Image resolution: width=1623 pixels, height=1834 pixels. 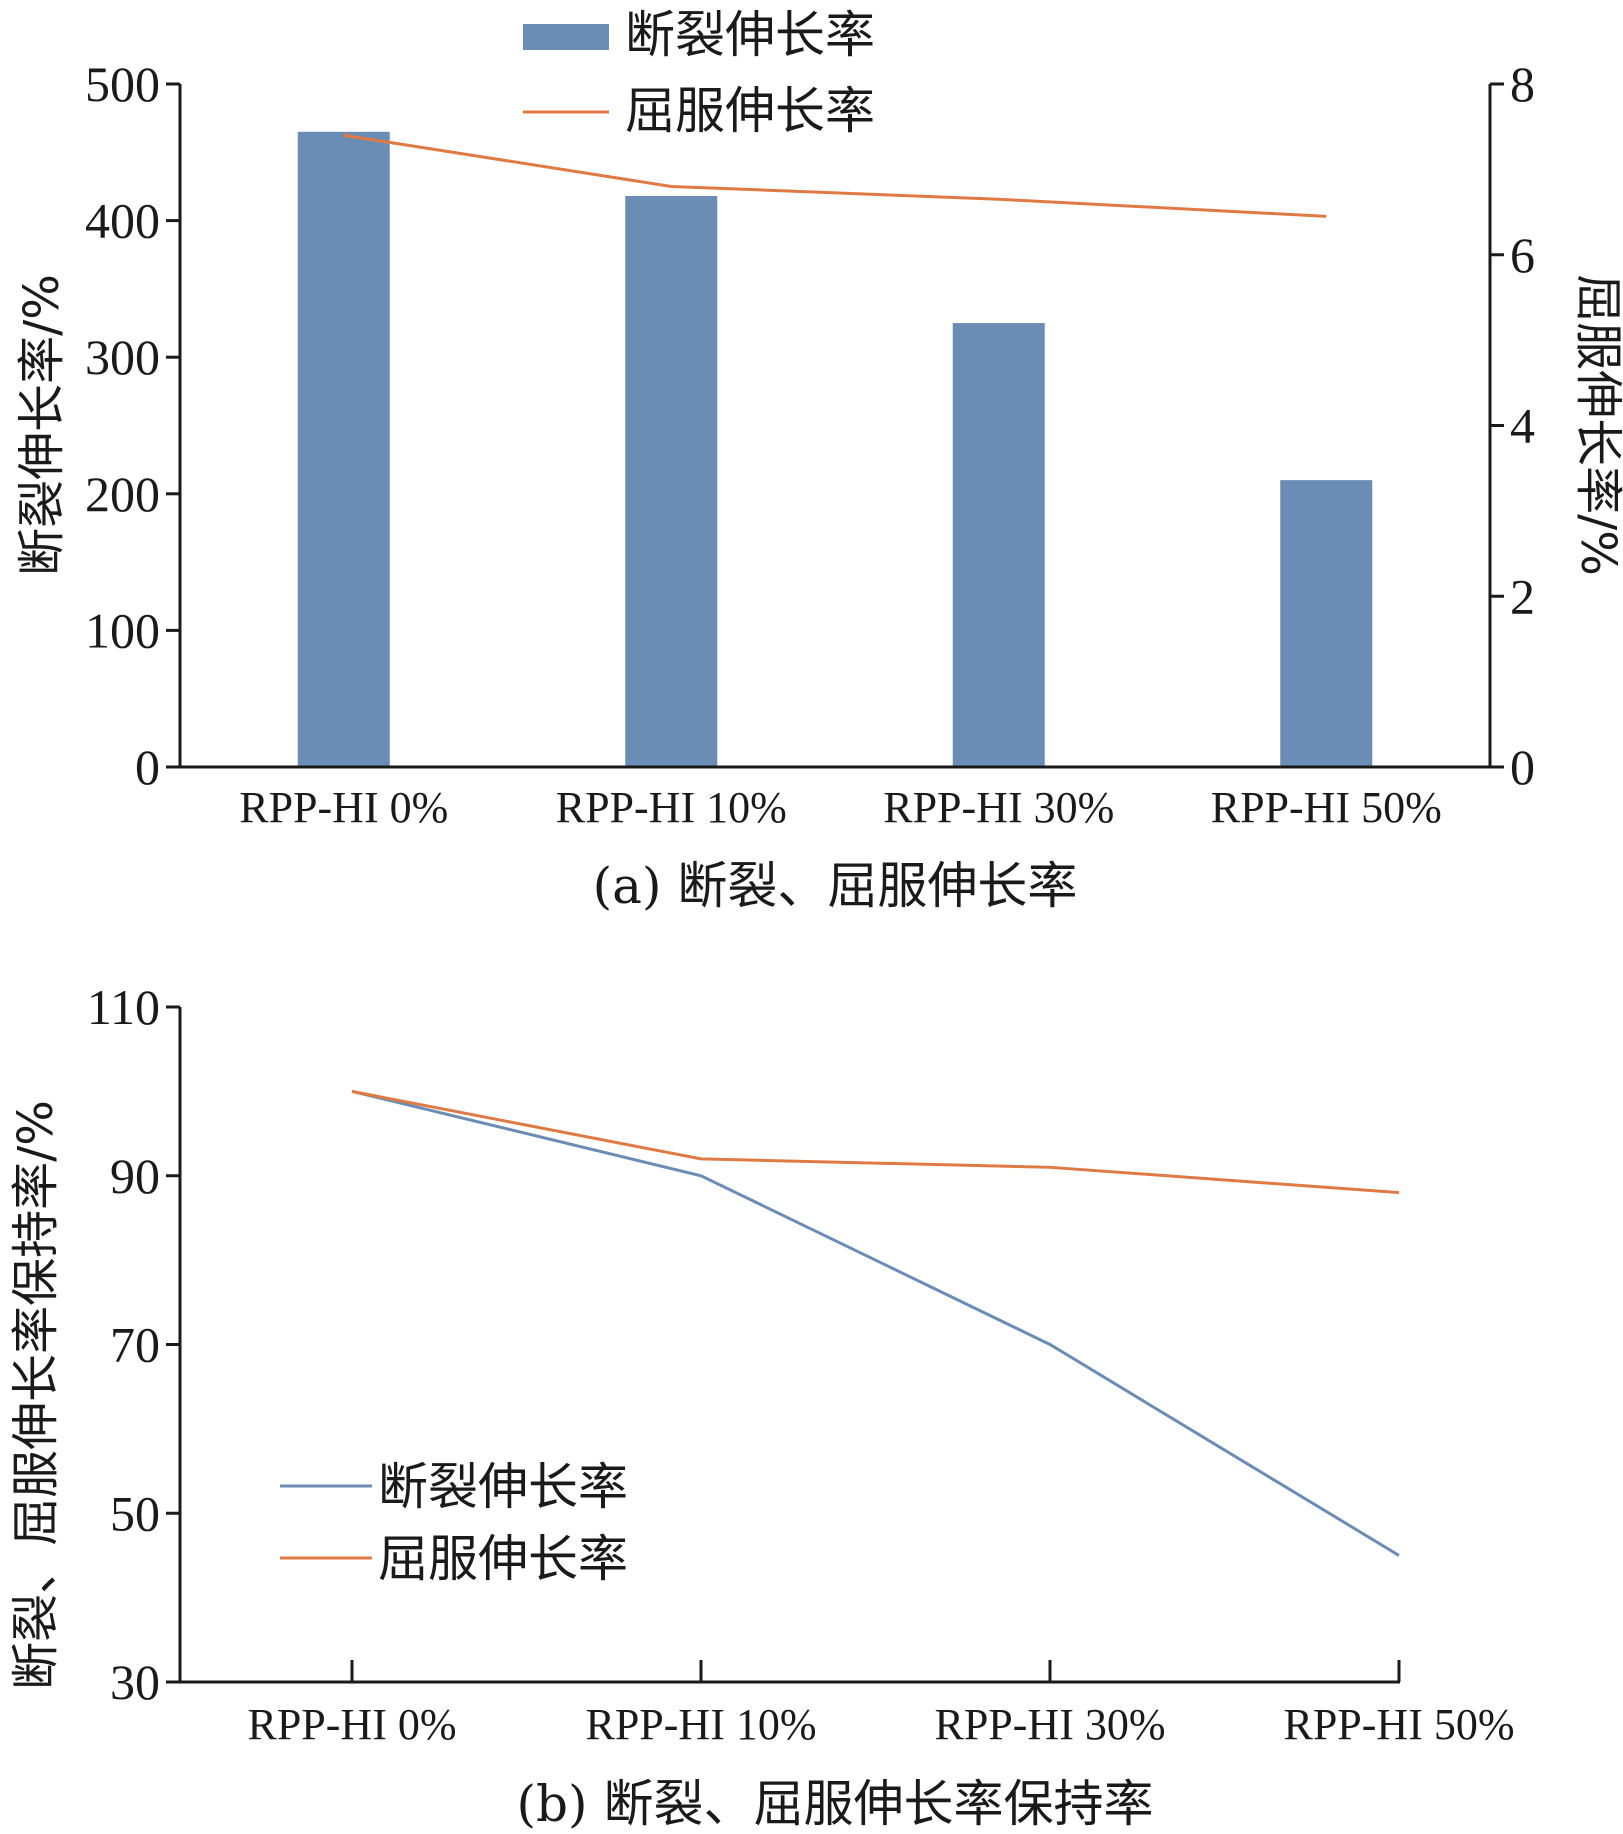 What do you see at coordinates (132, 425) in the screenshot?
I see `panel-a-left-ticks: 0 100 200 300 400 500` at bounding box center [132, 425].